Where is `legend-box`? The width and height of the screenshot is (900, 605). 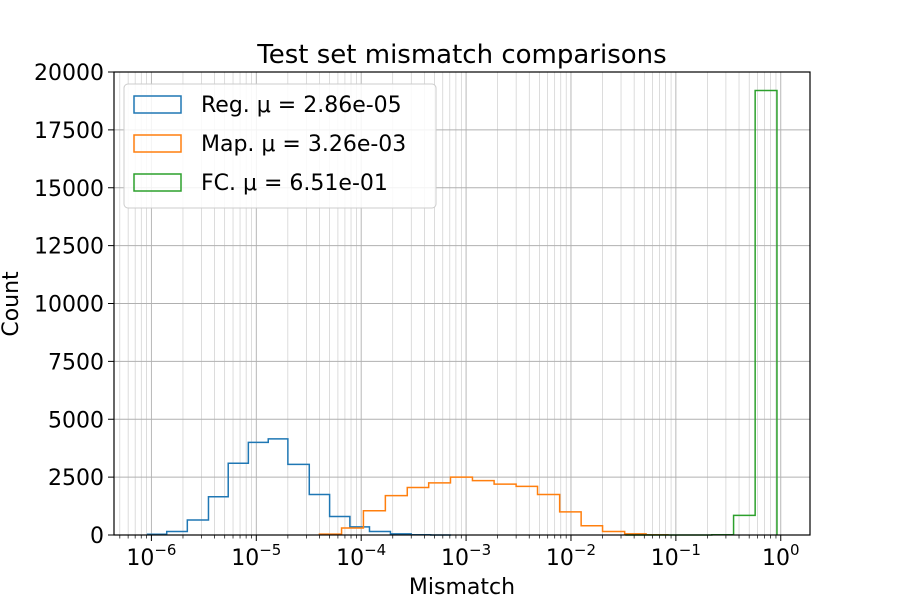
legend-box is located at coordinates (280, 146).